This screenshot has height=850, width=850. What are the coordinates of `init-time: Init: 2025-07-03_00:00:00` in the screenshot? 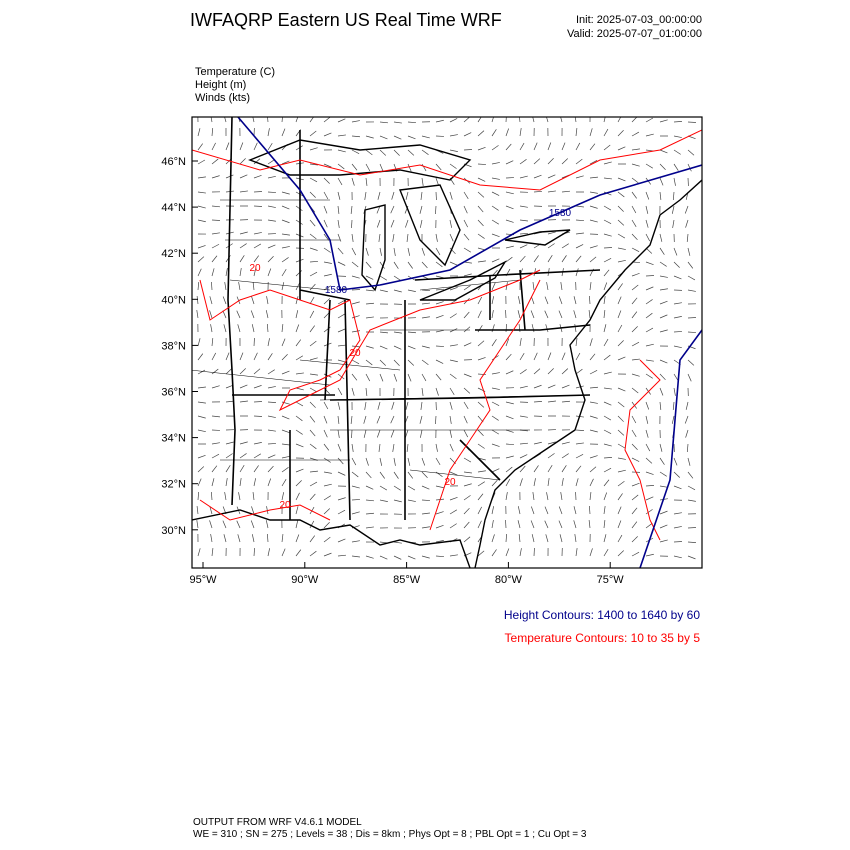 It's located at (639, 20).